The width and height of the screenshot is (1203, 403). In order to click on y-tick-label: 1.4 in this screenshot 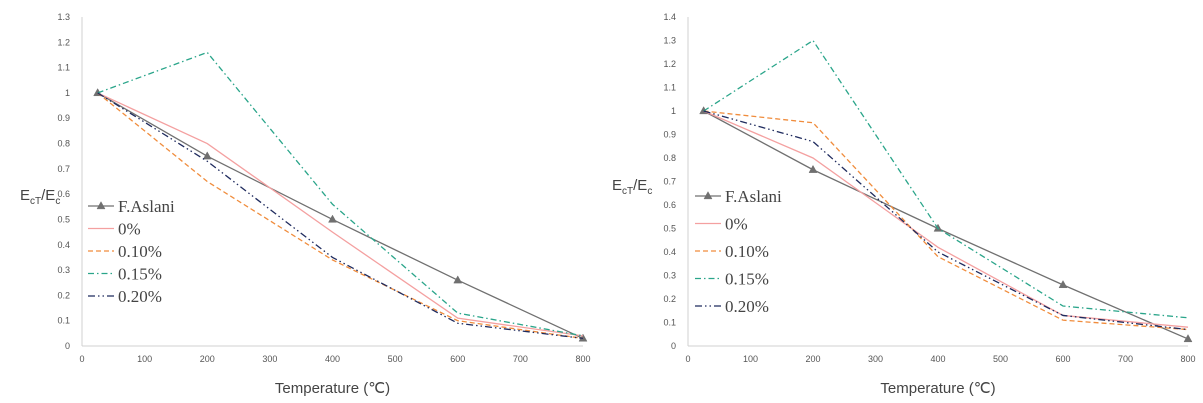, I will do `click(669, 17)`.